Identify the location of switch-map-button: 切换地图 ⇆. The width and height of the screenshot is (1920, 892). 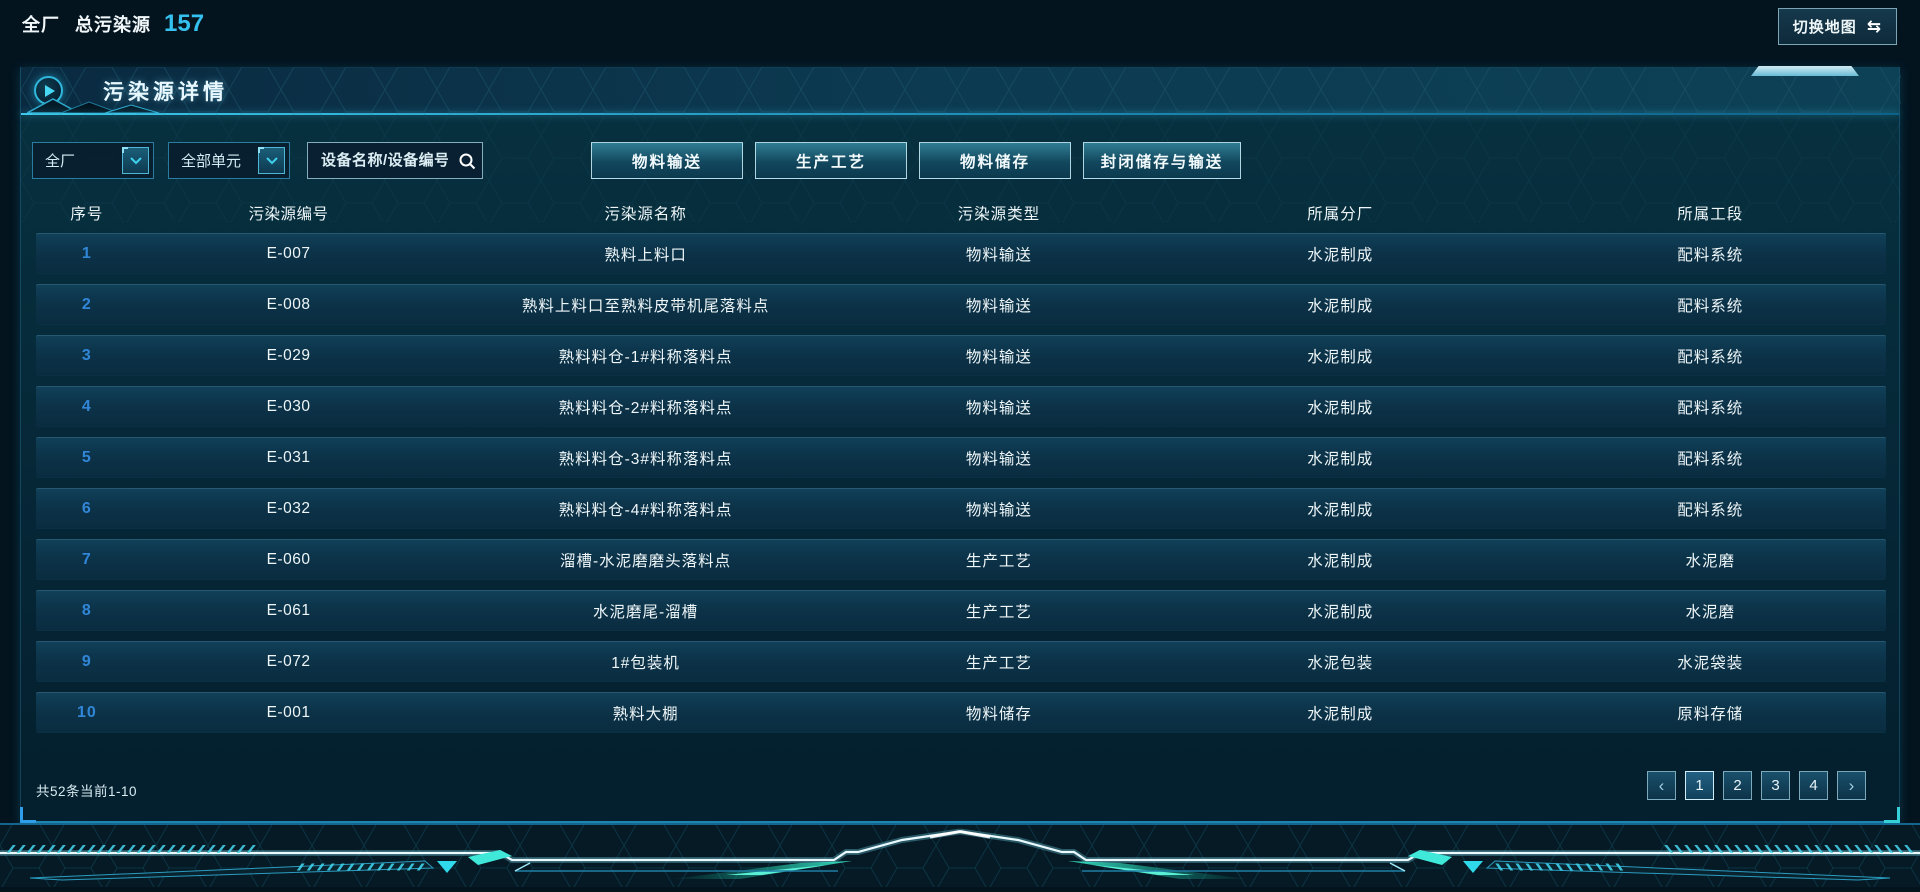
(1837, 26).